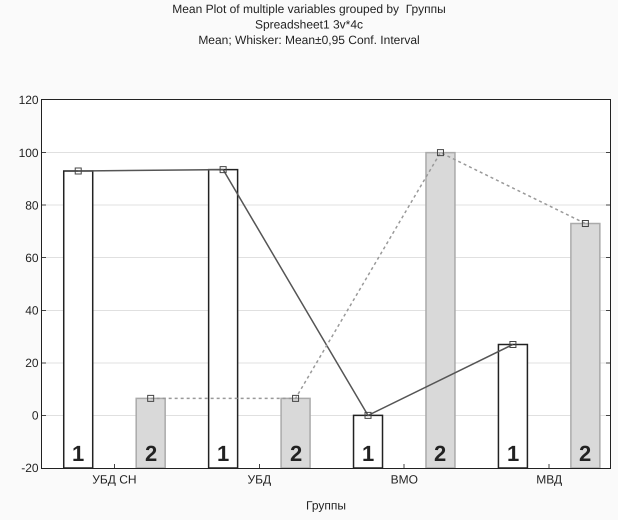 Image resolution: width=618 pixels, height=520 pixels. I want to click on chart-title: Mean Plot of multiple variables grouped by Группы, so click(309, 9).